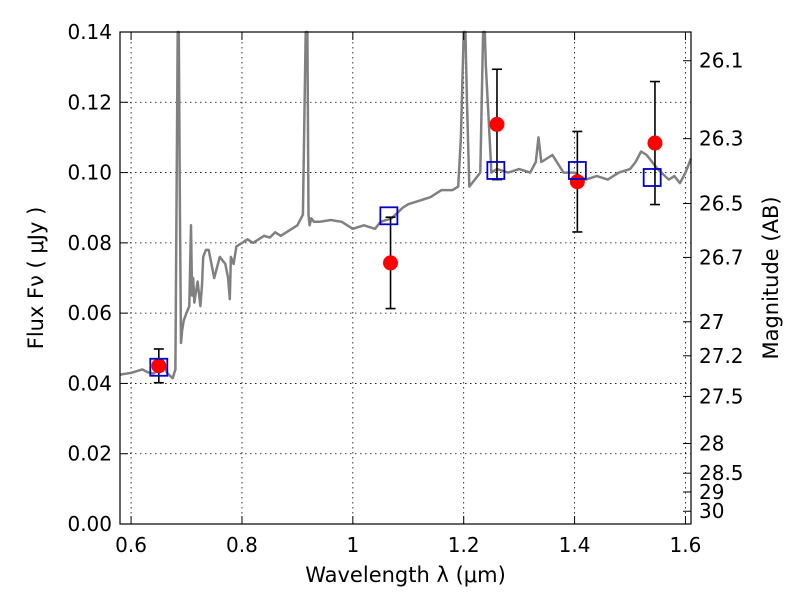 The height and width of the screenshot is (600, 800). Describe the element at coordinates (721, 257) in the screenshot. I see `y2-tick-label: 26.7` at that location.